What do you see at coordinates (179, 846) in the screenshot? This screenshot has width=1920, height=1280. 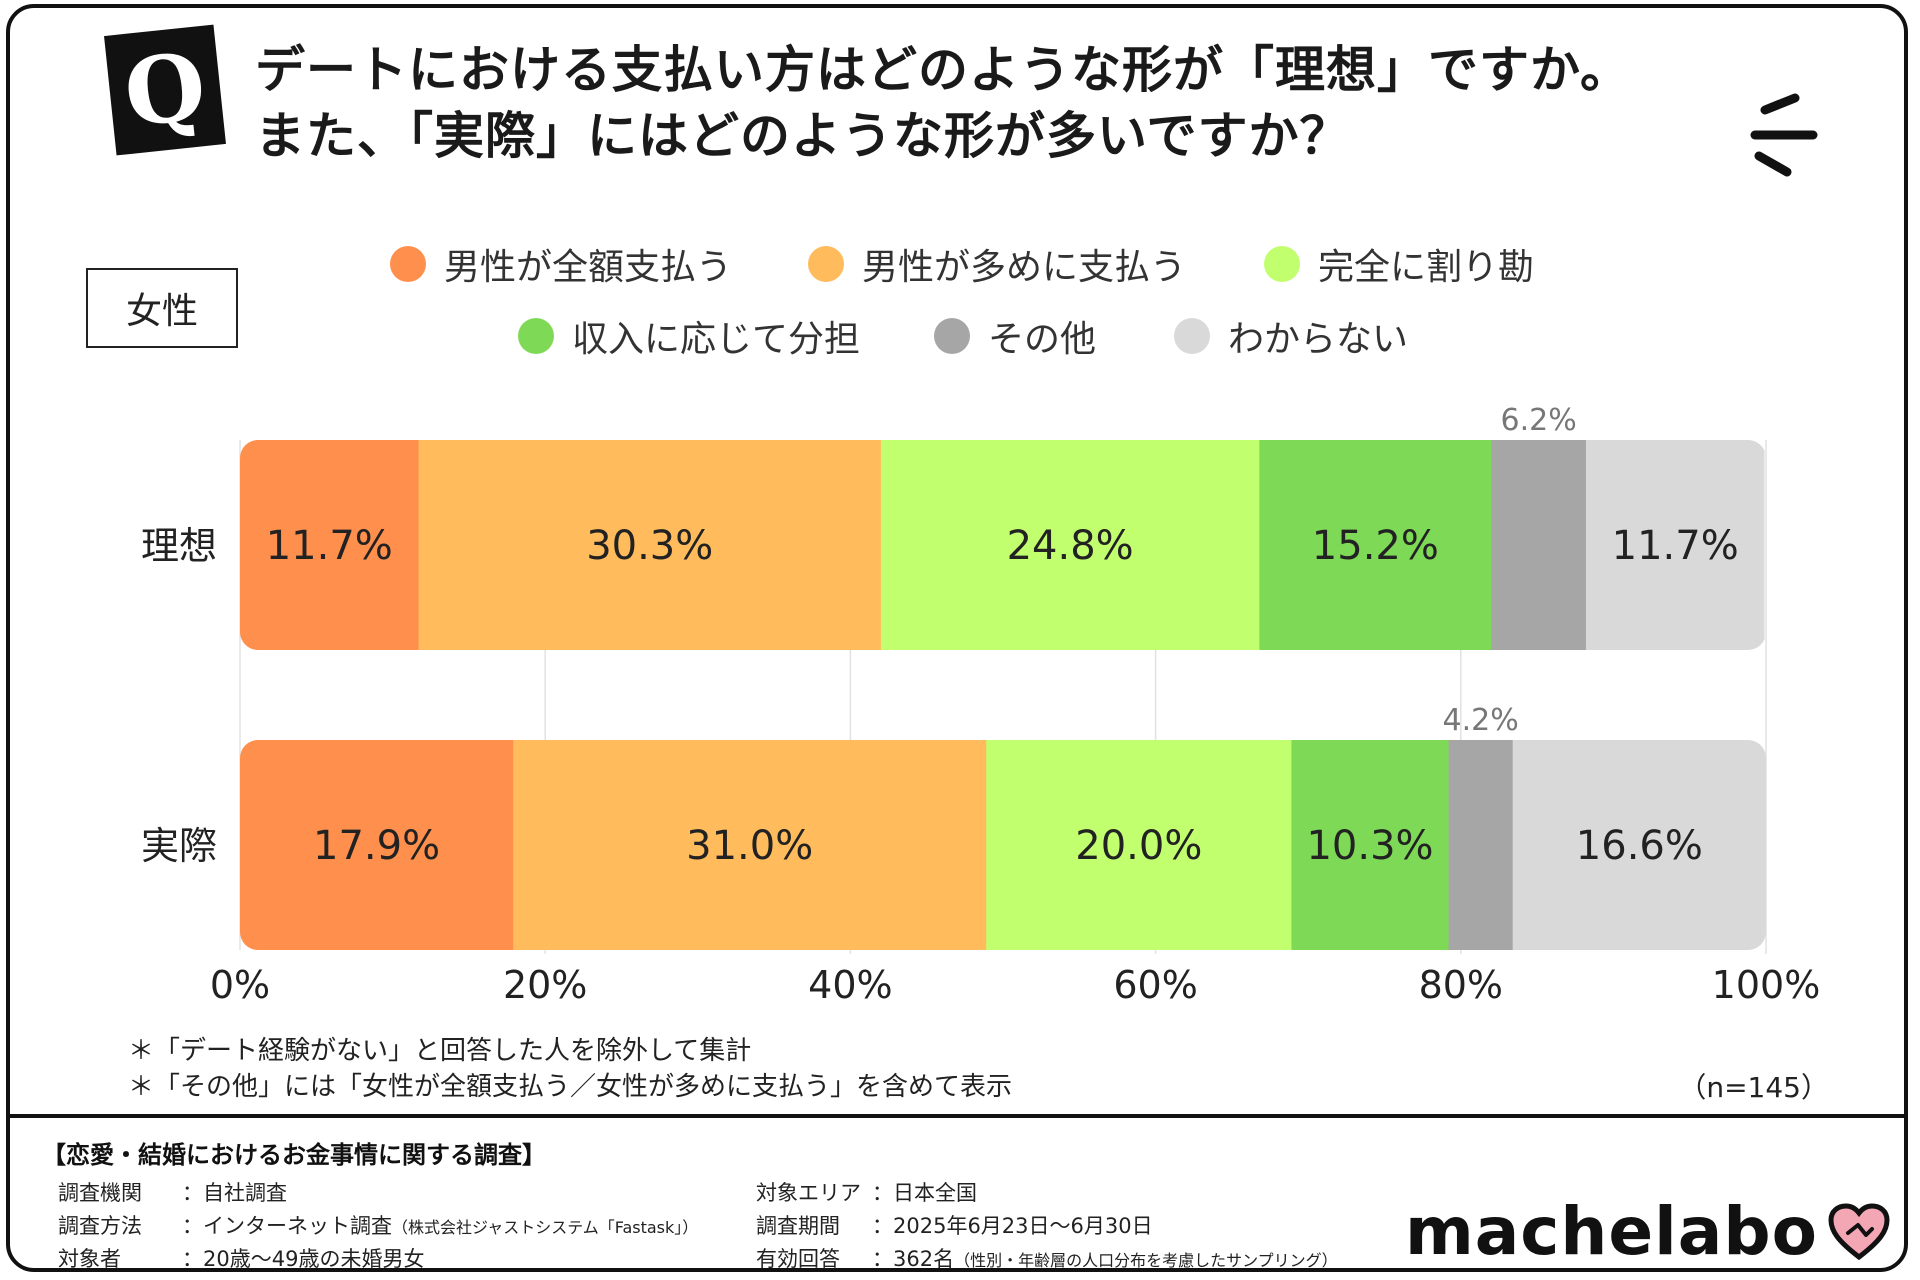 I see `category-label: 実際` at bounding box center [179, 846].